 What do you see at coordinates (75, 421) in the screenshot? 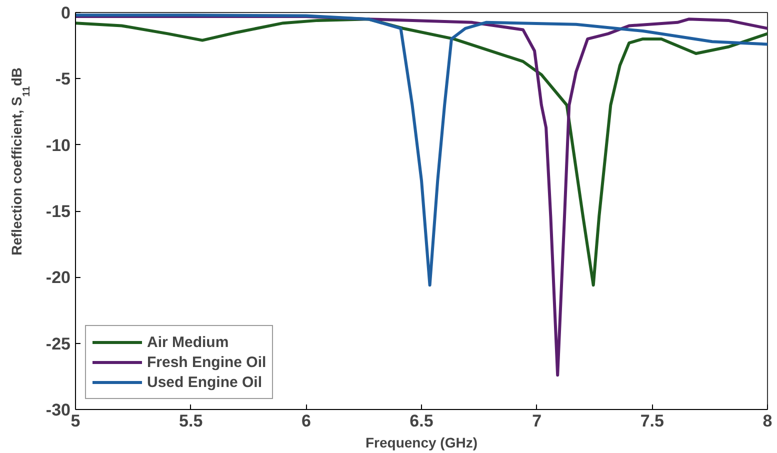
I see `x-tick-label: 5` at bounding box center [75, 421].